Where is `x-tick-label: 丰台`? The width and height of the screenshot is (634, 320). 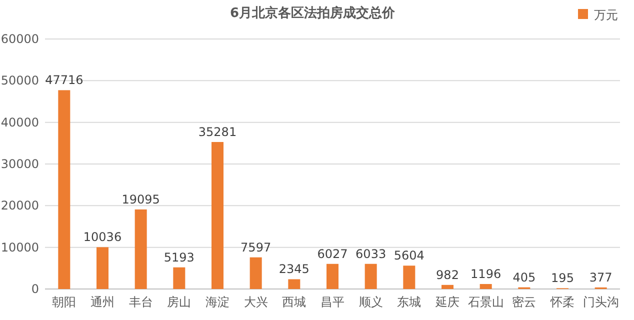
x-tick-label: 丰台 is located at coordinates (140, 302).